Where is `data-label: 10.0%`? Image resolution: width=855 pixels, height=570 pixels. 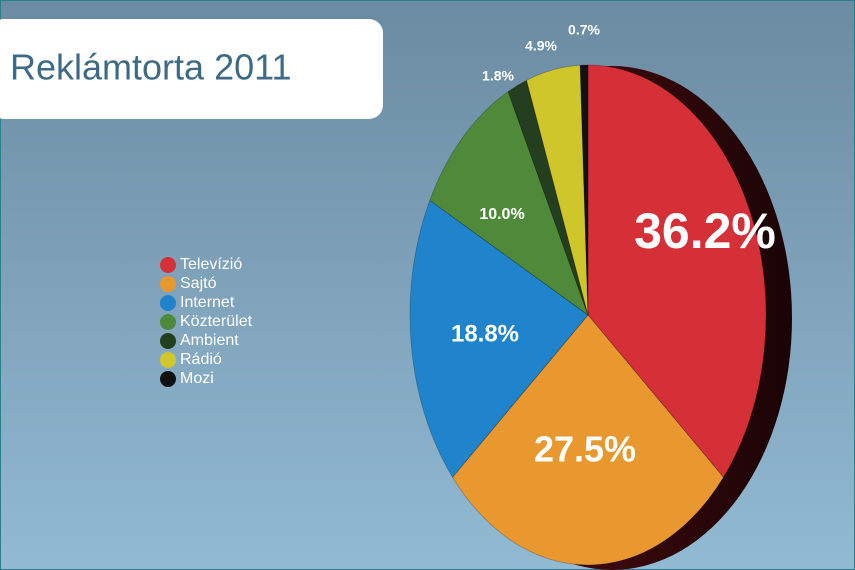
data-label: 10.0% is located at coordinates (501, 214).